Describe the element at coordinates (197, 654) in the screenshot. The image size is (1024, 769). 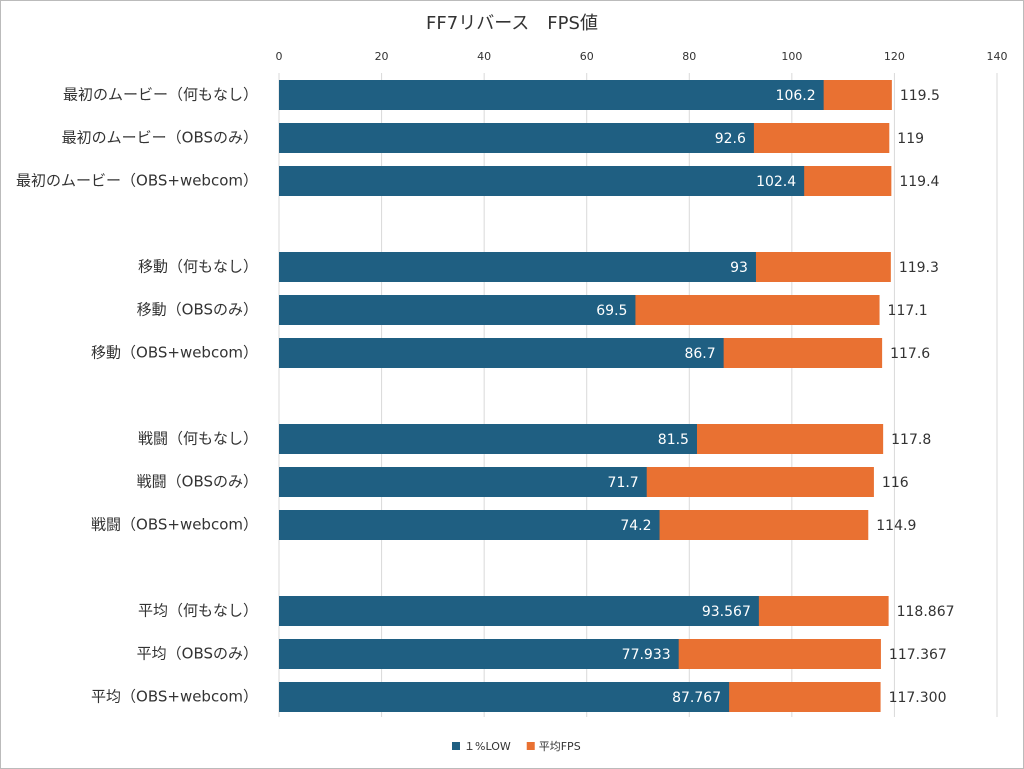
I see `y-tick-label: 平均（OBSのみ）` at that location.